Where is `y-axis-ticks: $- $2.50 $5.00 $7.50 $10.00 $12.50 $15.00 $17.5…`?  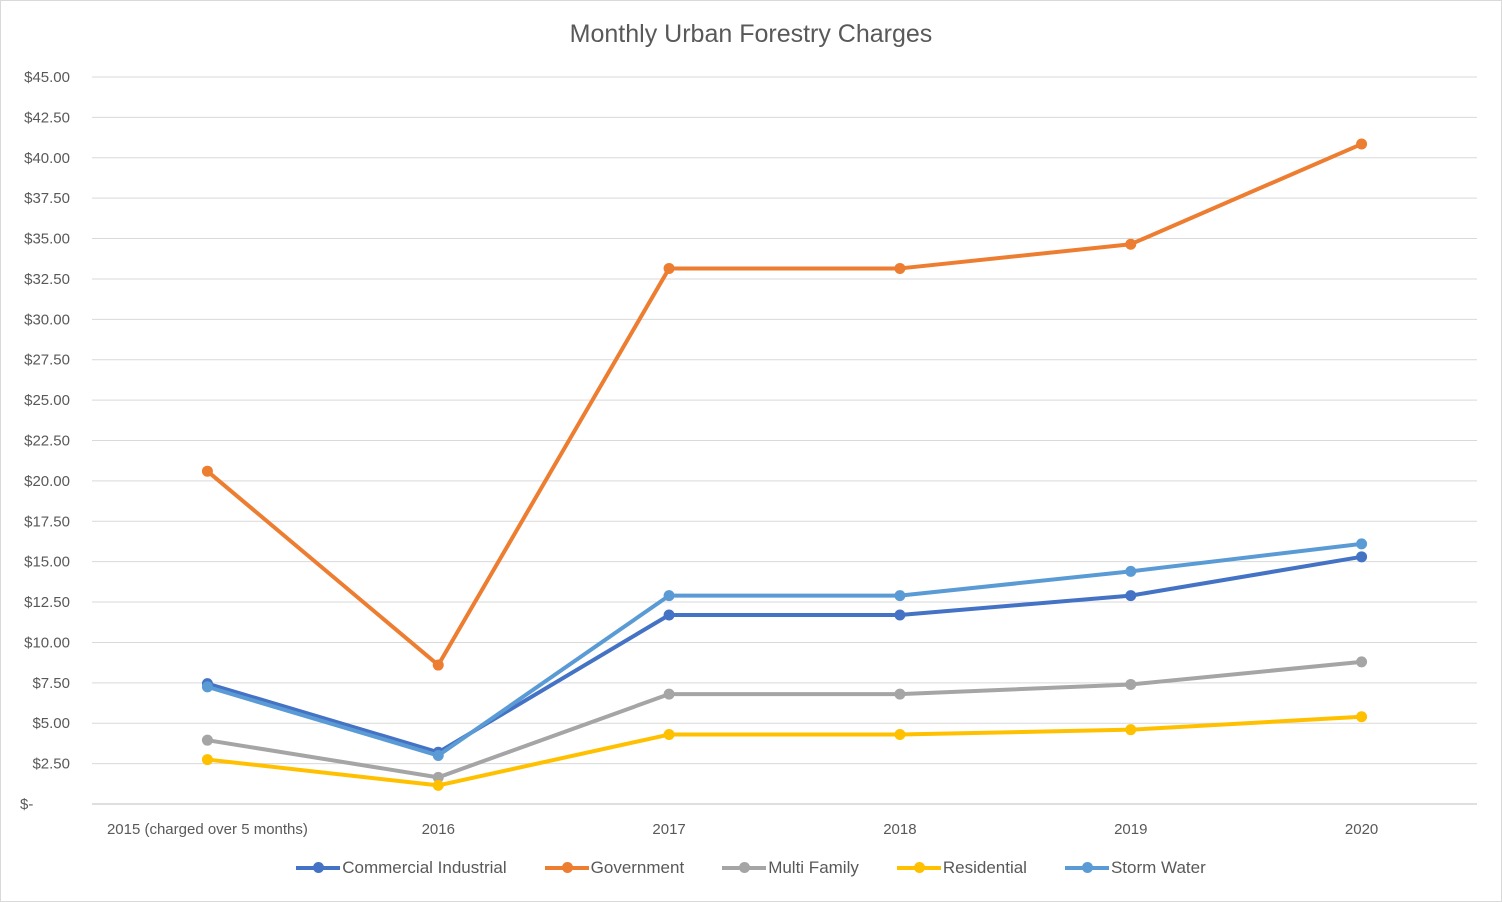 y-axis-ticks: $- $2.50 $5.00 $7.50 $10.00 $12.50 $15.00 $17.5… is located at coordinates (45, 441).